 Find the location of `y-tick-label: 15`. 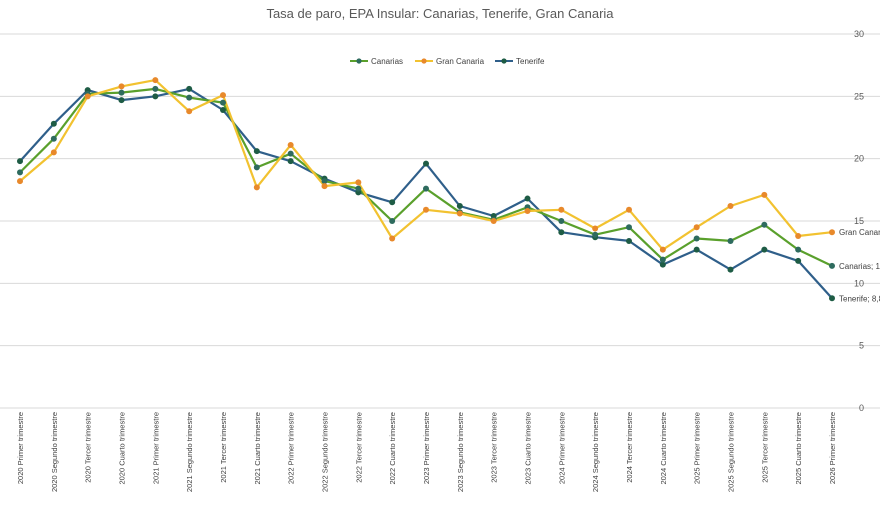

y-tick-label: 15 is located at coordinates (859, 221).